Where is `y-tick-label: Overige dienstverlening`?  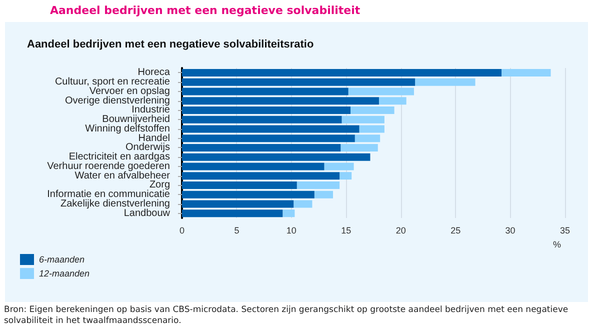
y-tick-label: Overige dienstverlening is located at coordinates (117, 100).